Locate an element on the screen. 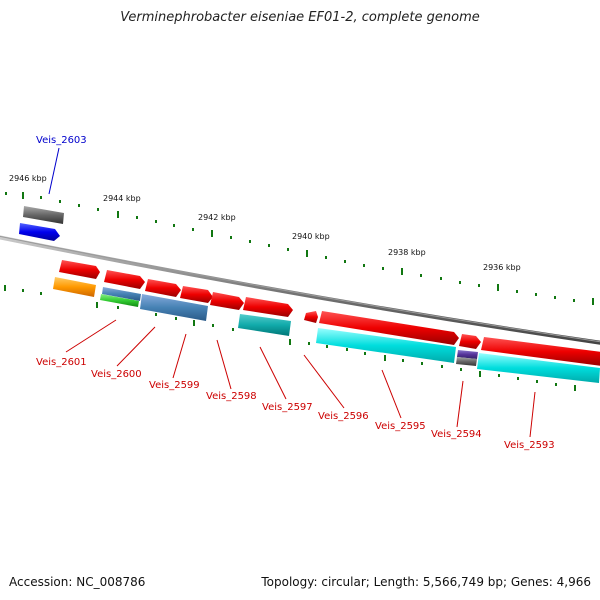  gene-label: Veis_2599 is located at coordinates (174, 385).